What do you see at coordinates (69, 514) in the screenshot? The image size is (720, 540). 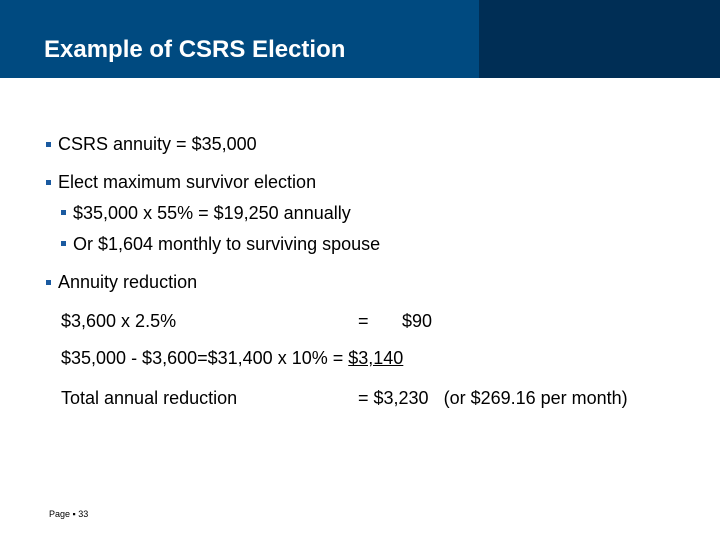 I see `page-number: Page ▪ 33` at bounding box center [69, 514].